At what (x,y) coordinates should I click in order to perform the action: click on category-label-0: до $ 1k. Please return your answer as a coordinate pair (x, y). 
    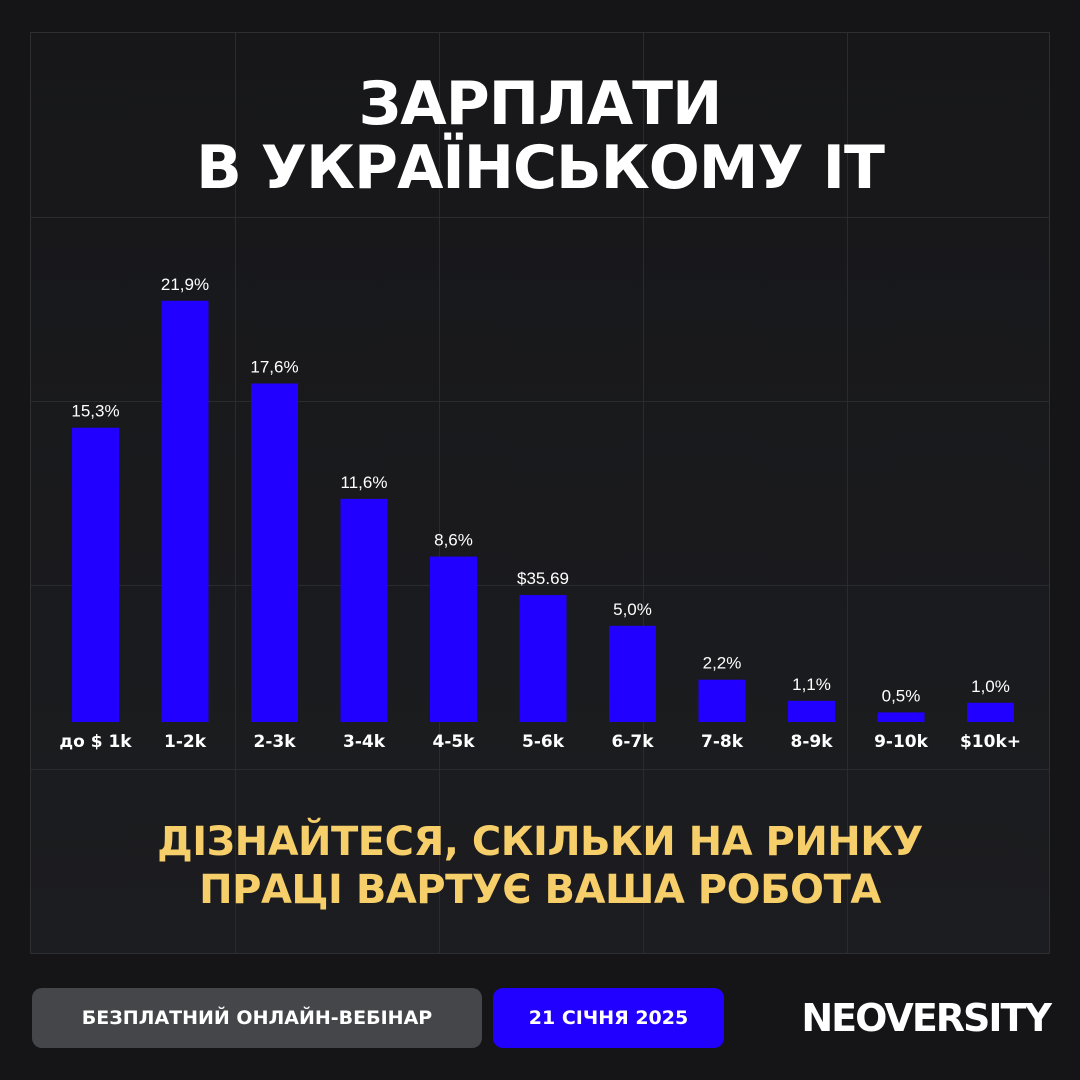
    Looking at the image, I should click on (95, 742).